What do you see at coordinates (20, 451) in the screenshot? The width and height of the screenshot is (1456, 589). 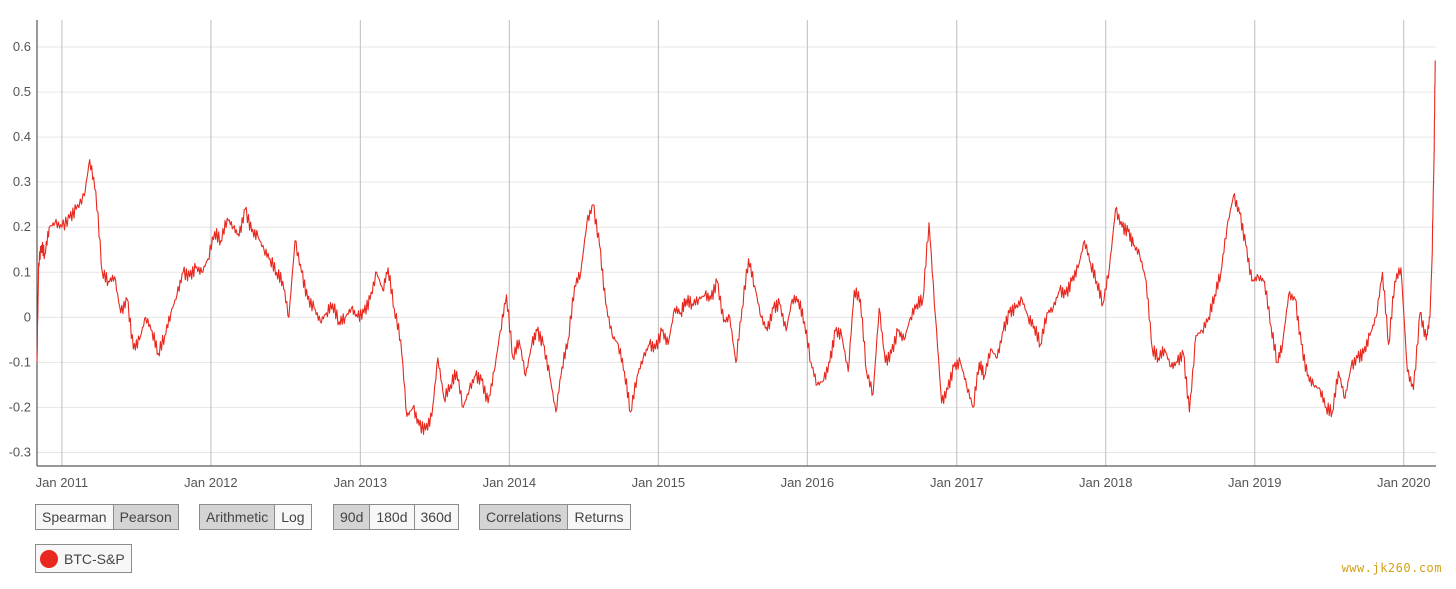 I see `y-tick-label: -0.3` at bounding box center [20, 451].